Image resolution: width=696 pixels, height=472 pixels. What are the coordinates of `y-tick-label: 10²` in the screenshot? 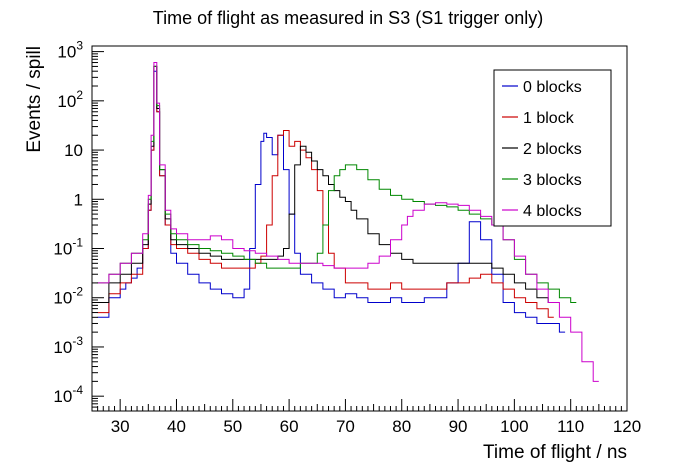 It's located at (70, 99).